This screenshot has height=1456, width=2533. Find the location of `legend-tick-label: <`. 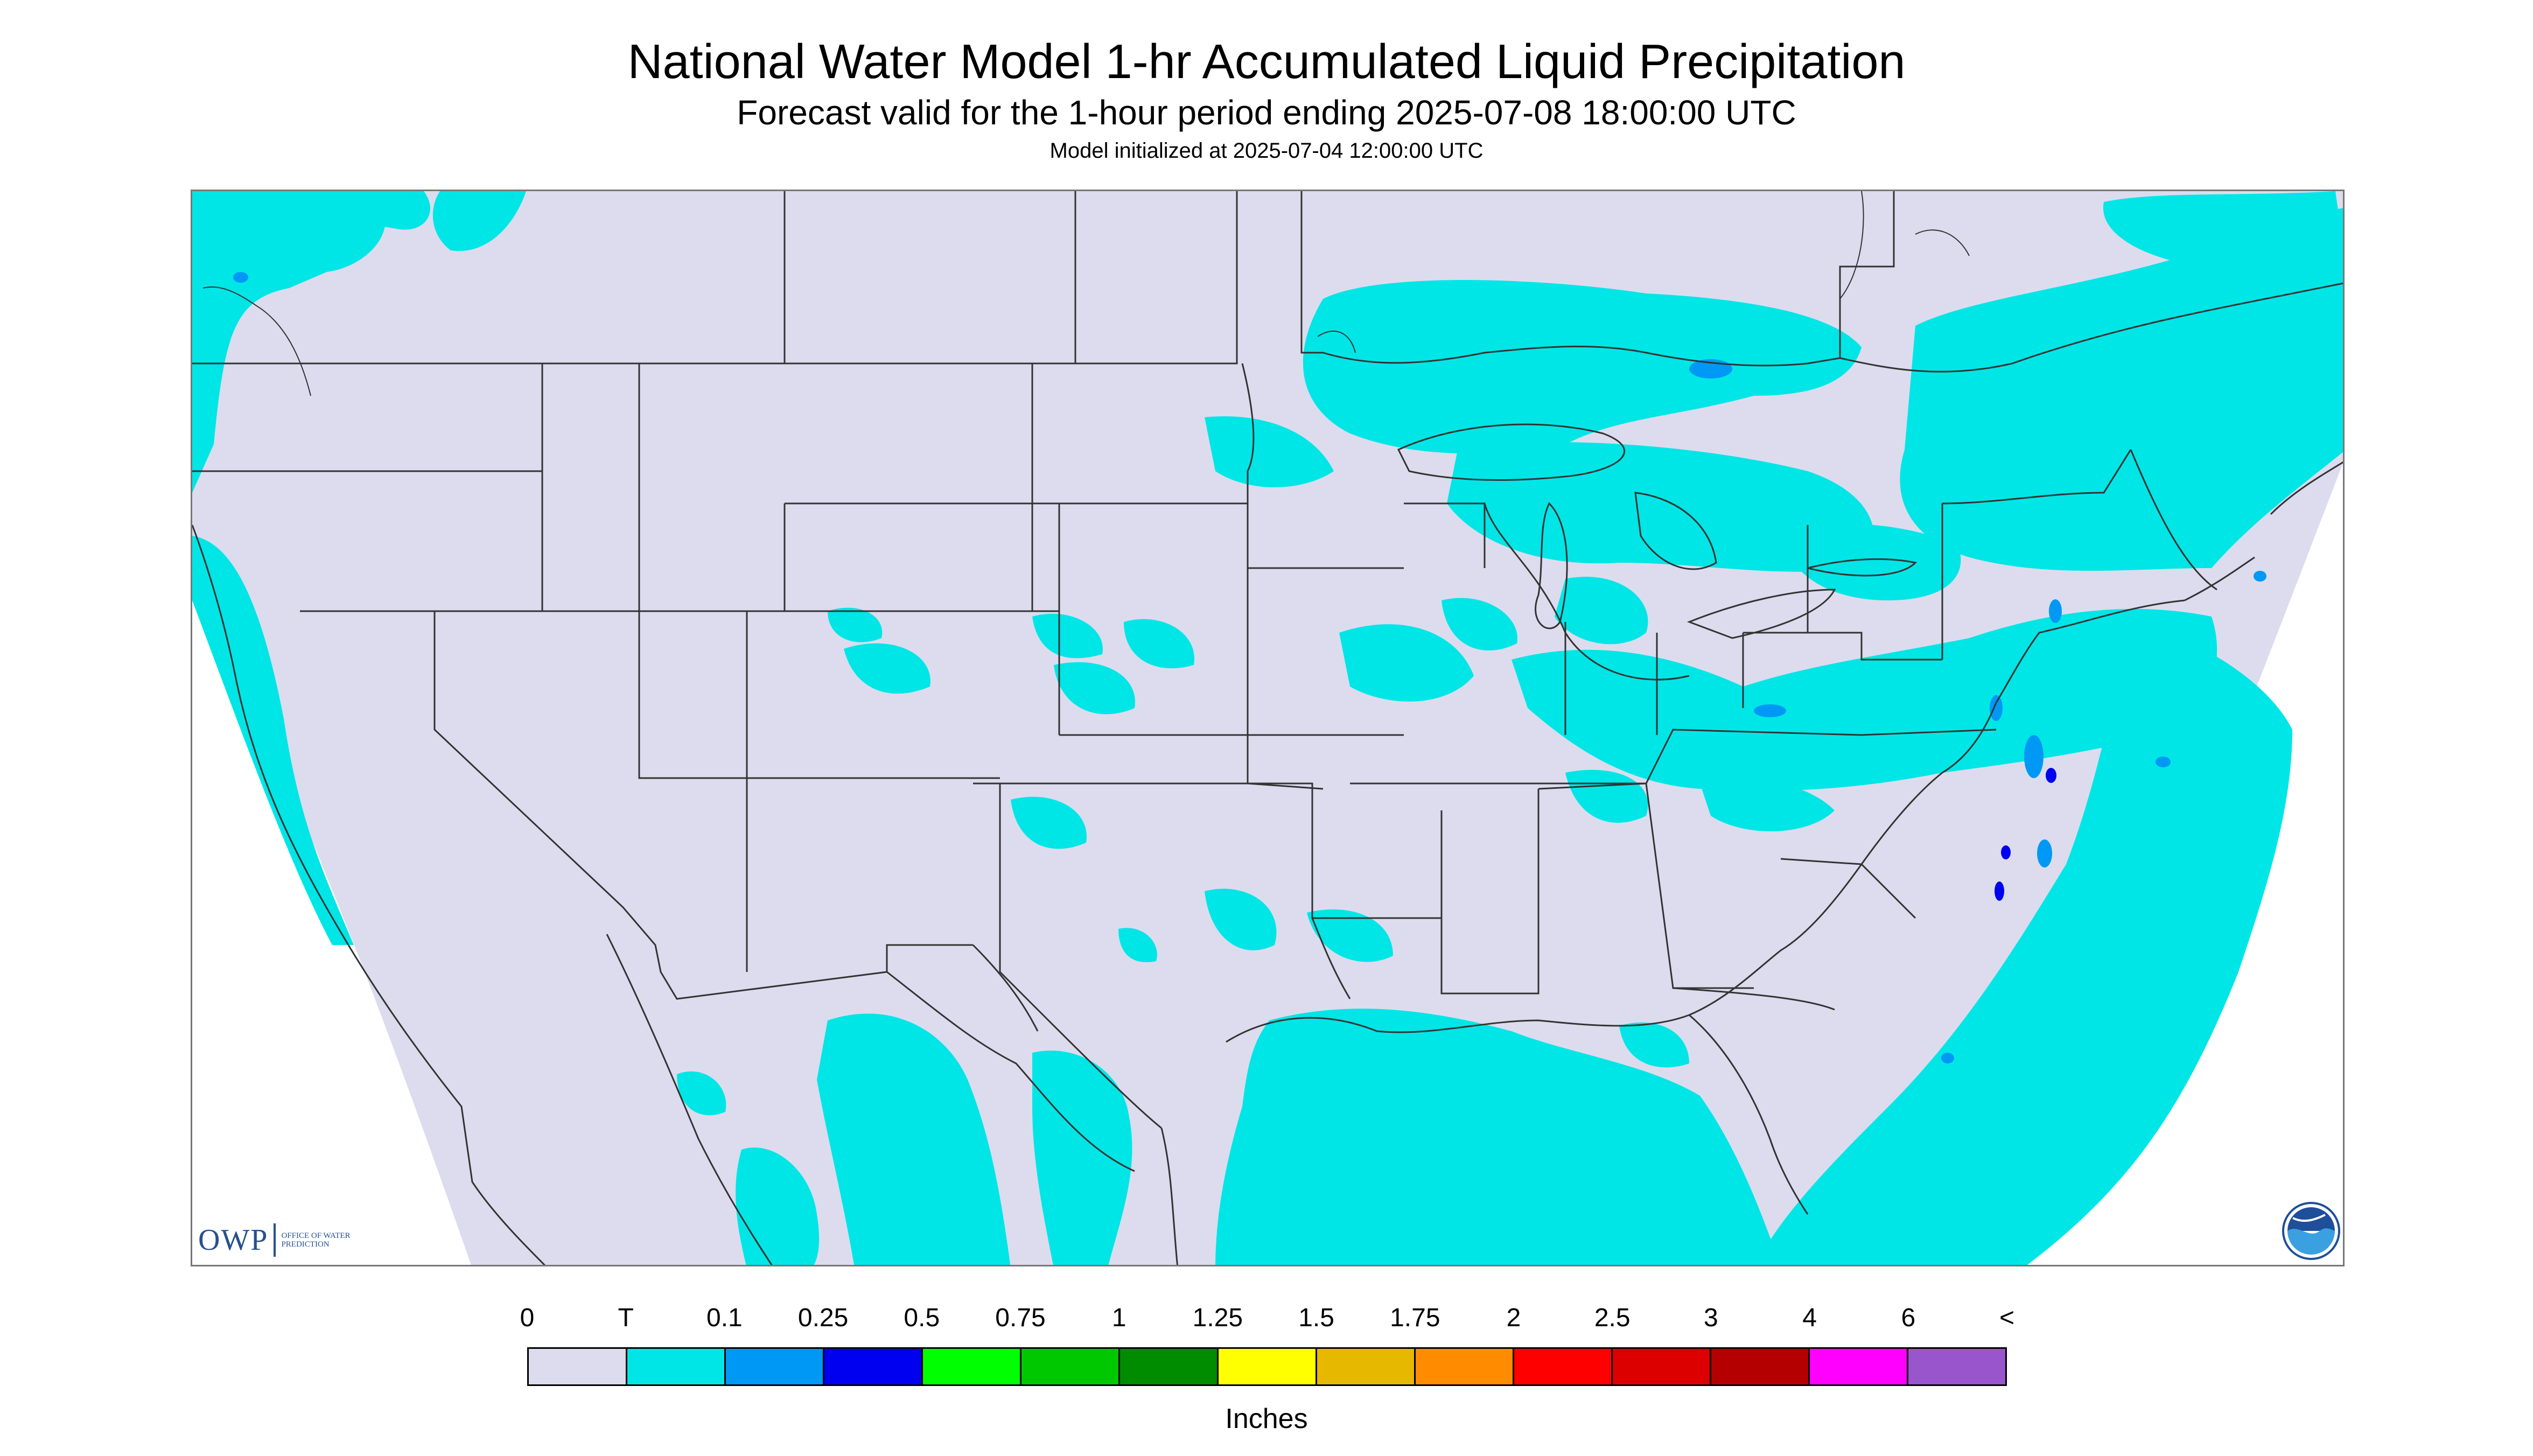

legend-tick-label: < is located at coordinates (2007, 1318).